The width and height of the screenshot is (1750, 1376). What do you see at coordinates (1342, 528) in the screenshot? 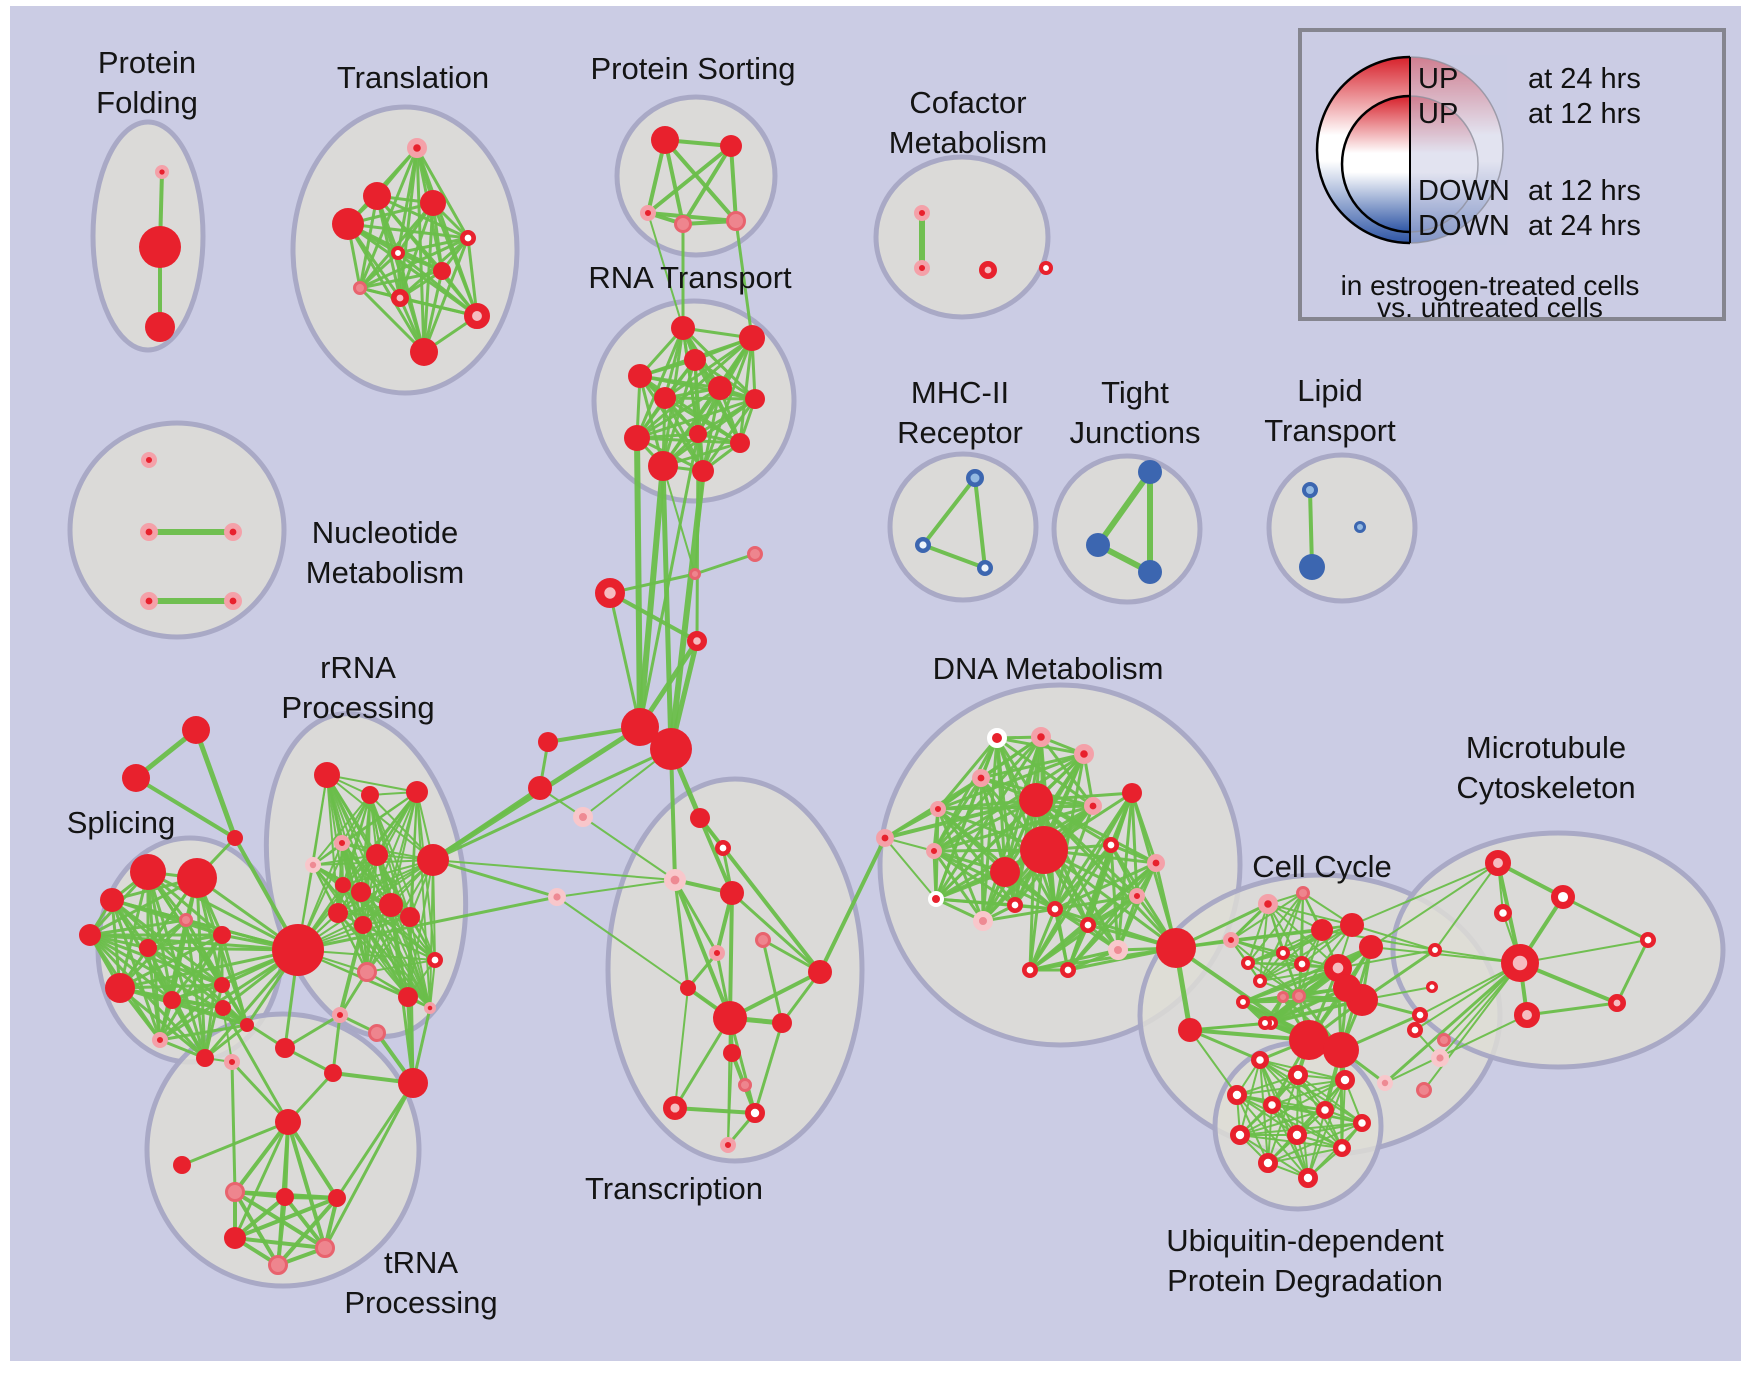
I see `cluster-blob-lipid-transport` at bounding box center [1342, 528].